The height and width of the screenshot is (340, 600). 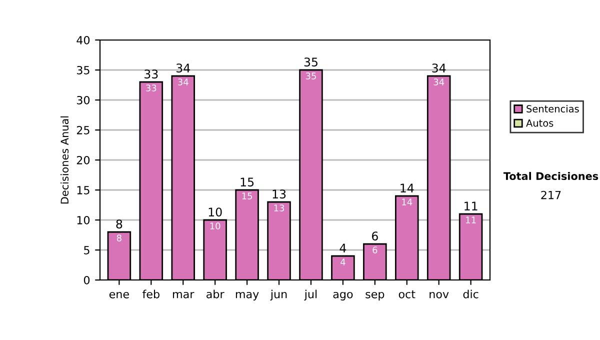 What do you see at coordinates (471, 220) in the screenshot?
I see `data-label: 11` at bounding box center [471, 220].